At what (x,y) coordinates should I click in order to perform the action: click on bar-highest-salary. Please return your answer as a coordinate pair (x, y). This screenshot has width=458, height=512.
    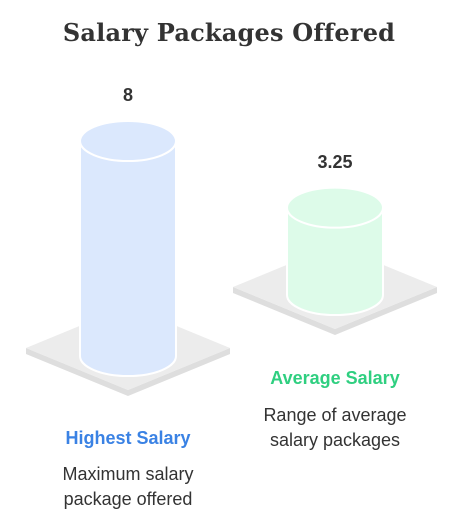
    Looking at the image, I should click on (128, 258).